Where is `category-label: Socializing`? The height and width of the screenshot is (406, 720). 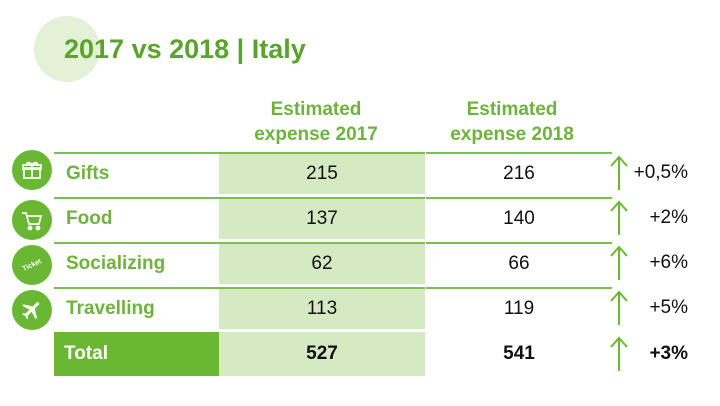
category-label: Socializing is located at coordinates (136, 263).